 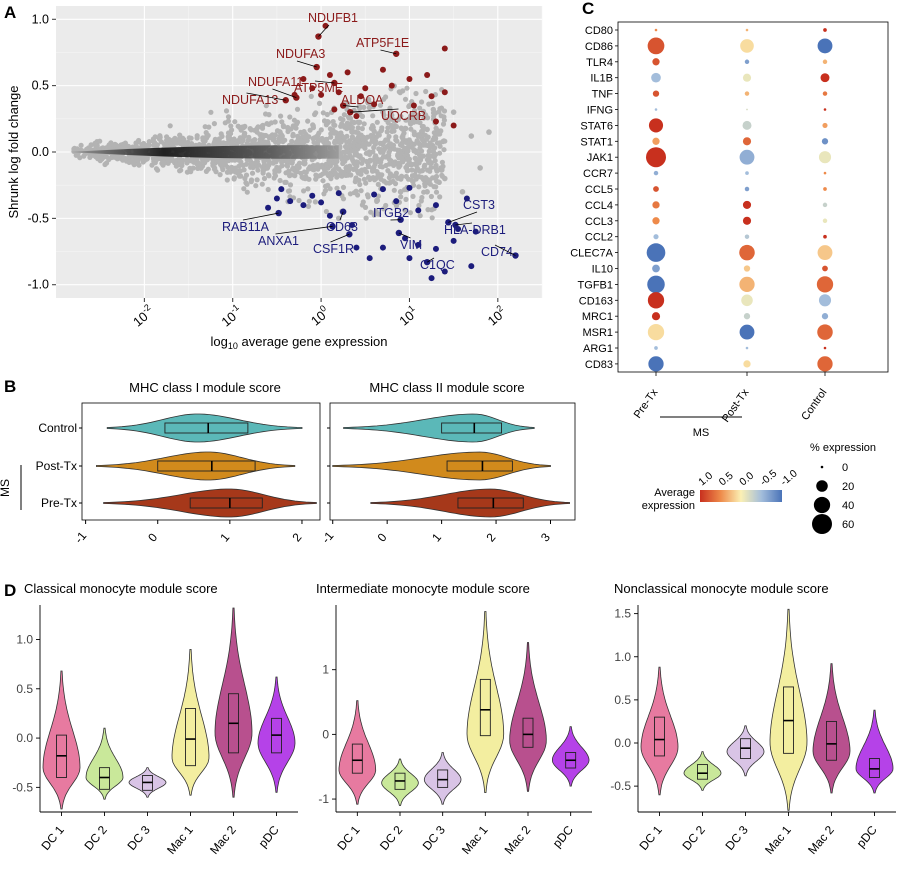 I want to click on box, so click(x=206, y=428).